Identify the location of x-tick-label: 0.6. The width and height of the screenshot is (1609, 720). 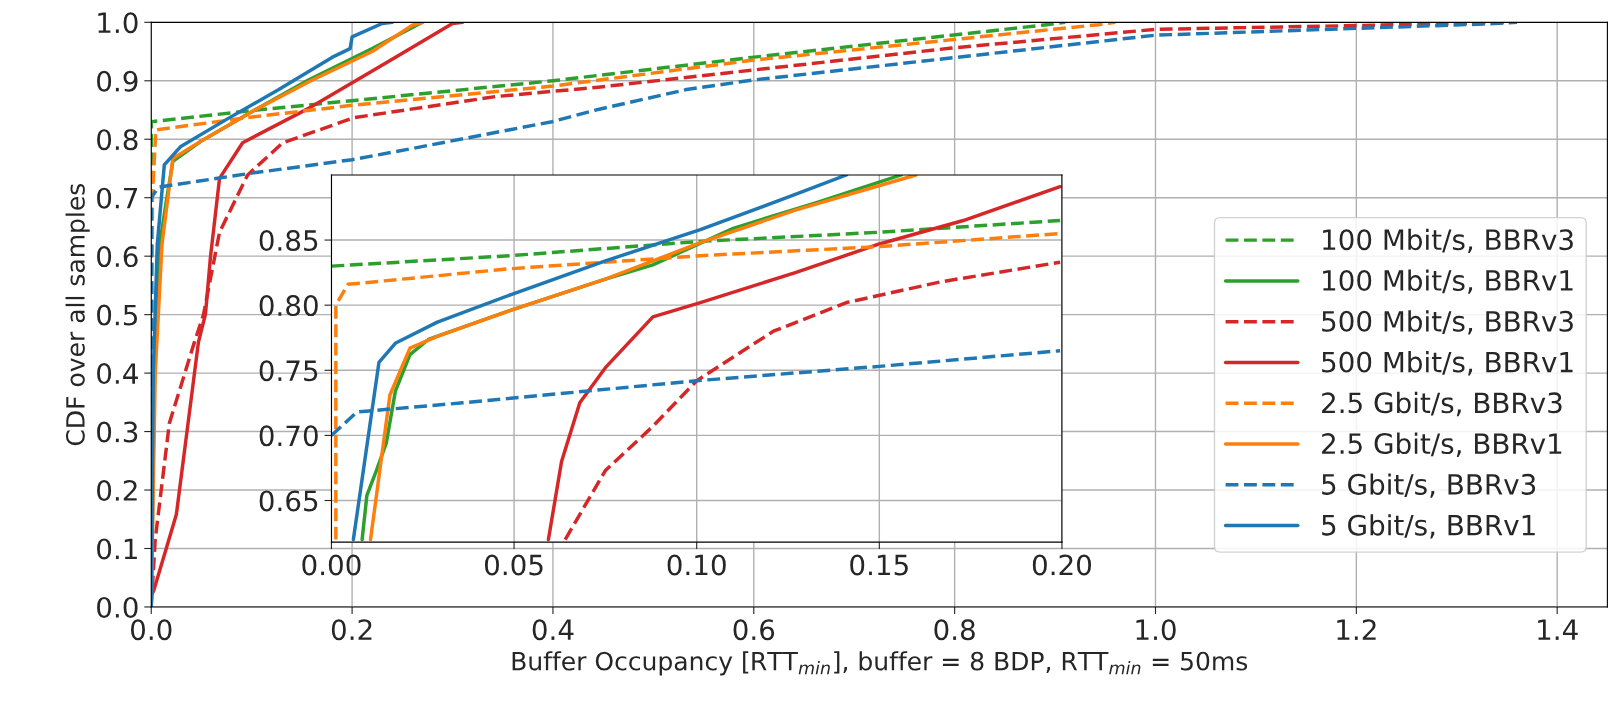
(754, 630).